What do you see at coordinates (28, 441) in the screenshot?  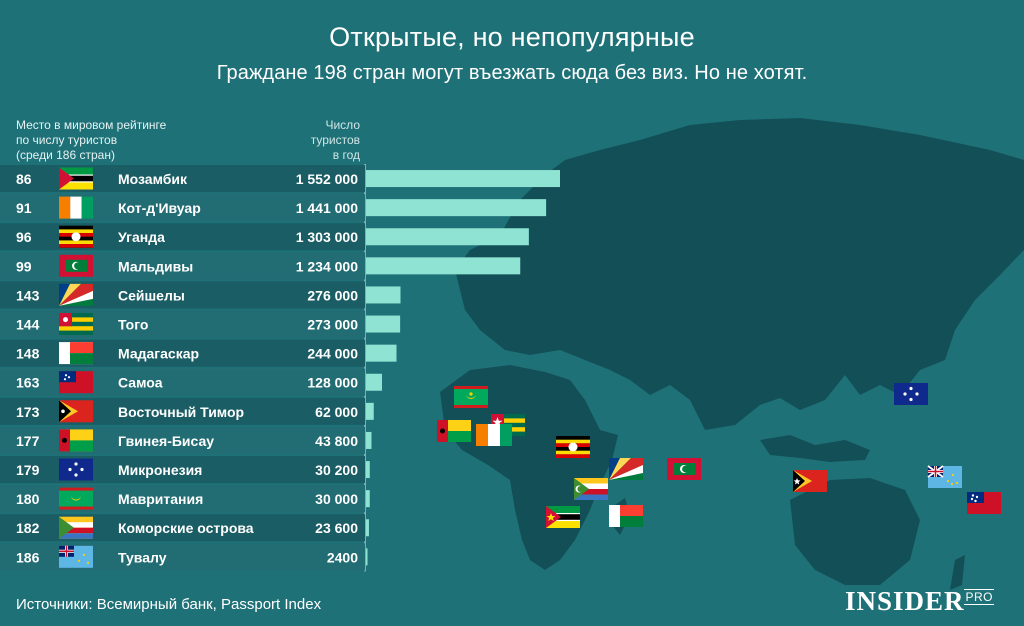 I see `rank-label: 177` at bounding box center [28, 441].